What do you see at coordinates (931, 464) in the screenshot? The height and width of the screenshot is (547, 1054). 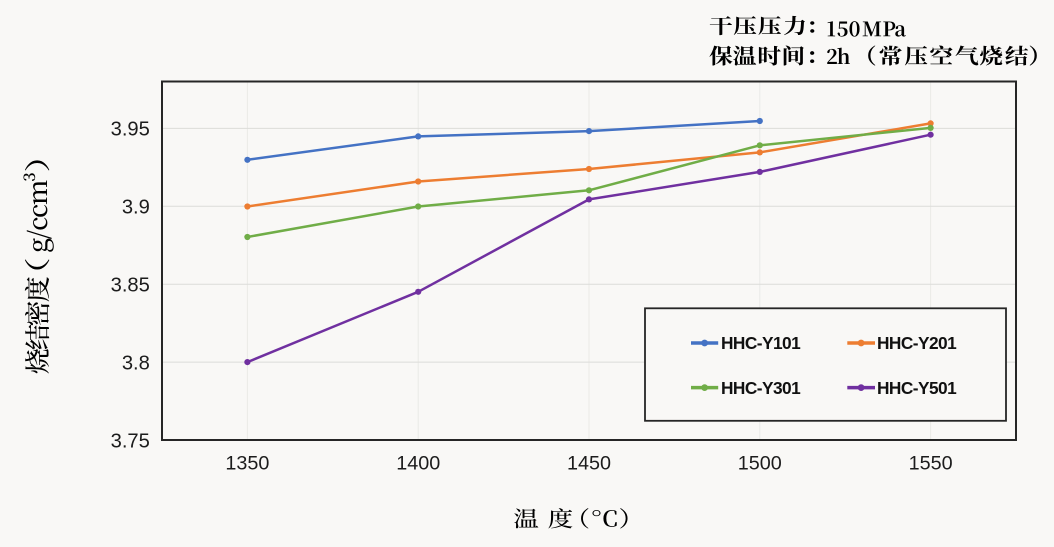 I see `svg-text: 1550` at bounding box center [931, 464].